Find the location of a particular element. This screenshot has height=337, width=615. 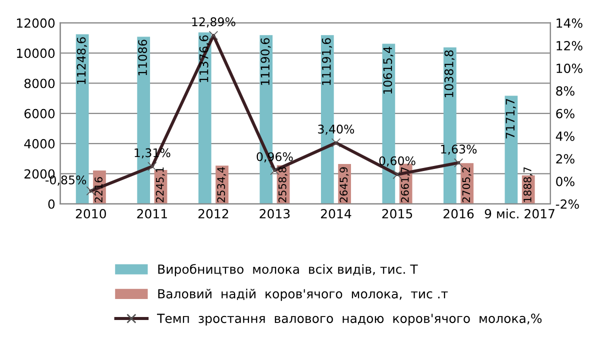

data-label: 2216 is located at coordinates (98, 189).